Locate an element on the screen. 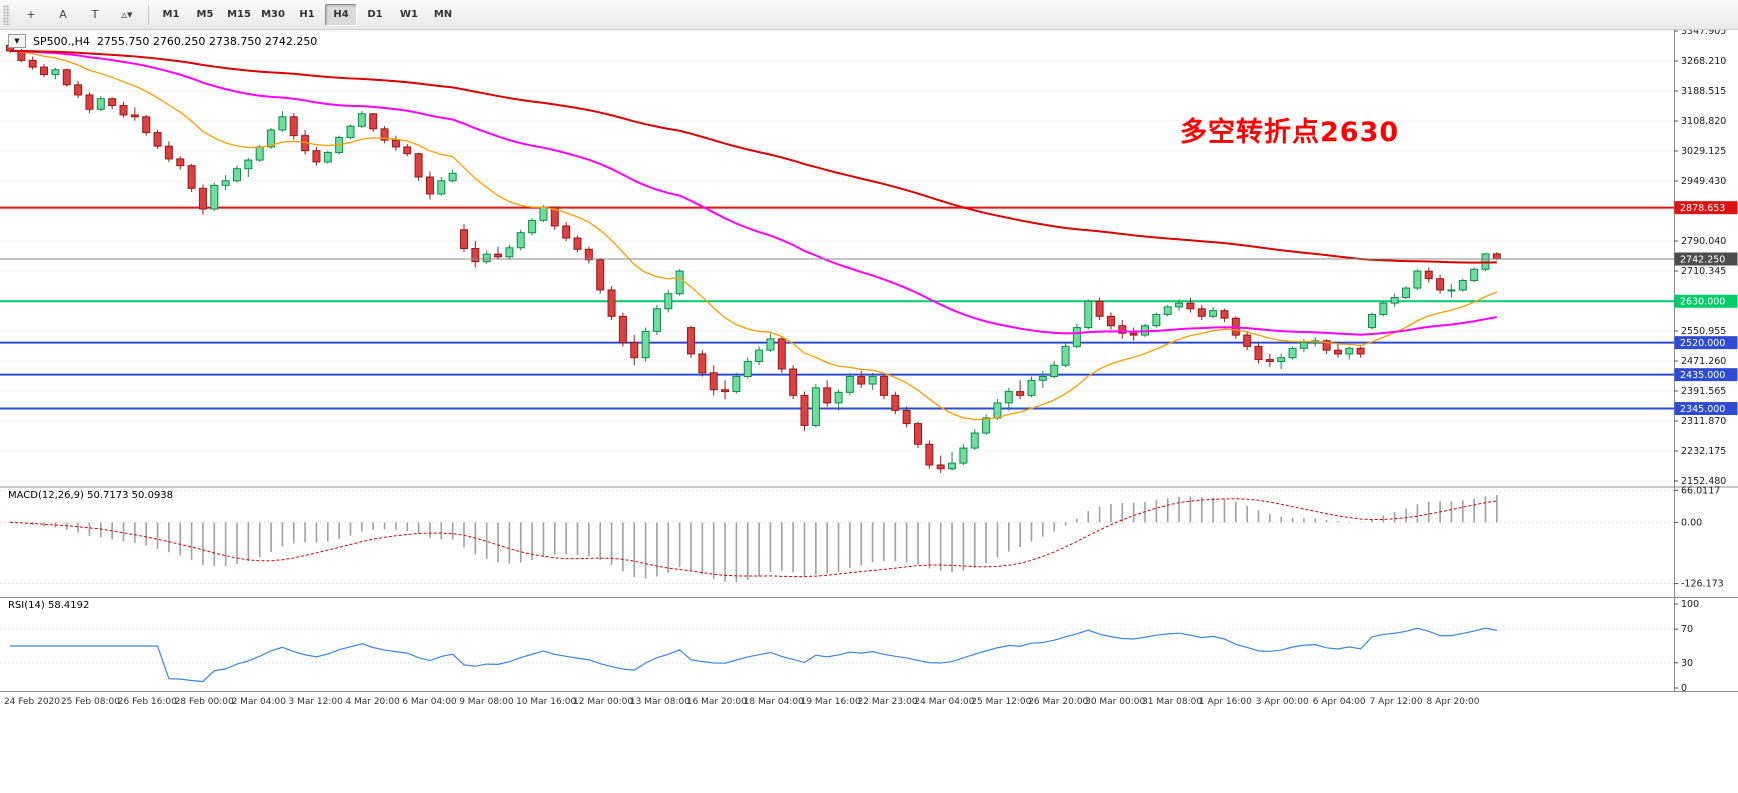 The height and width of the screenshot is (793, 1738). macd-indicator-label: MACD(12,26,9) 50.7173 50.0938 is located at coordinates (90, 495).